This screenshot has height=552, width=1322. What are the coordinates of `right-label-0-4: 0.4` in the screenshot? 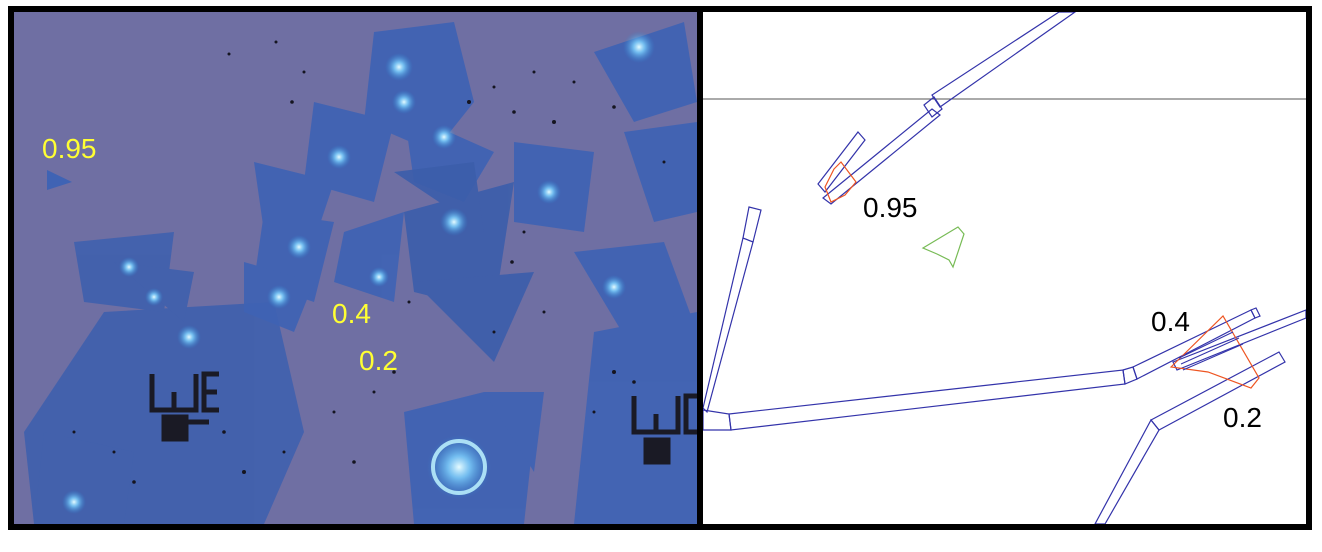 It's located at (1170, 321).